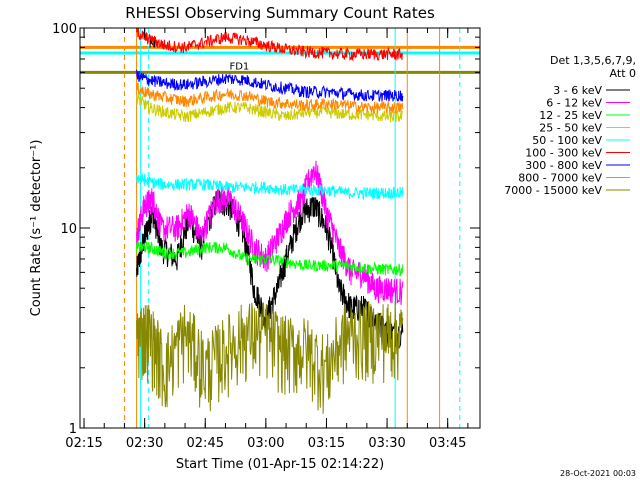  Describe the element at coordinates (553, 190) in the screenshot. I see `legend-label: 7000 - 15000 keV` at that location.